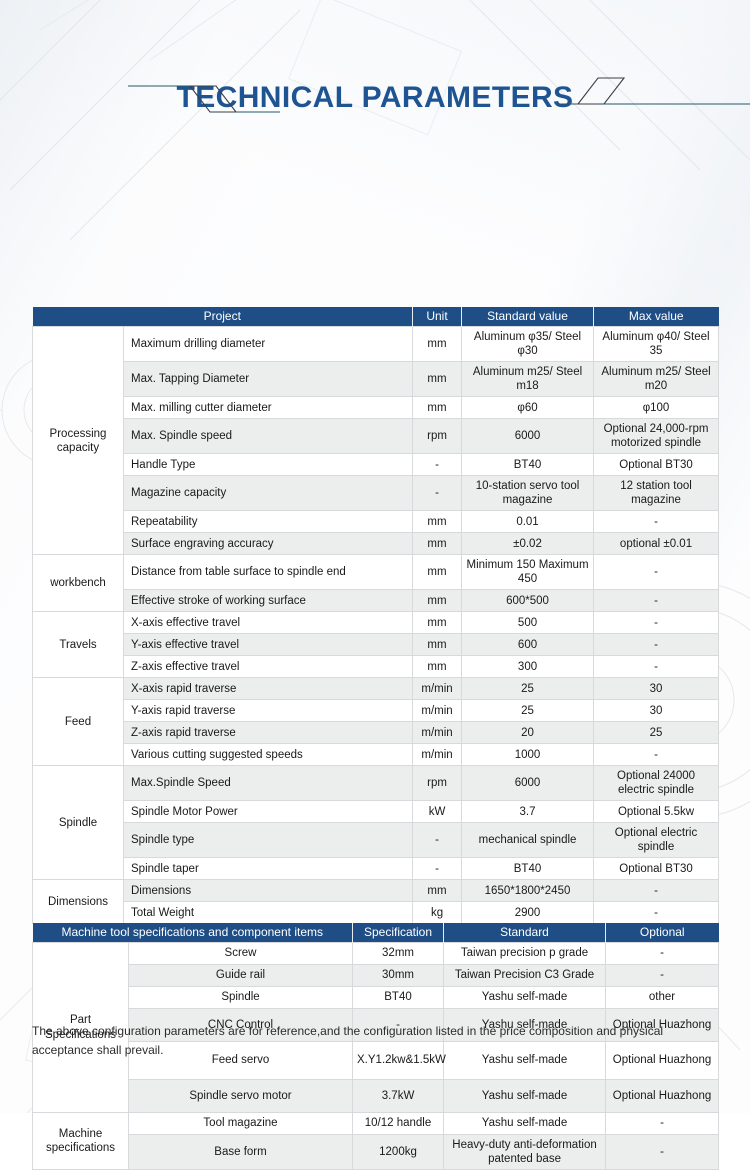  Describe the element at coordinates (240, 1096) in the screenshot. I see `cell-item: Spindle servo motor` at that location.